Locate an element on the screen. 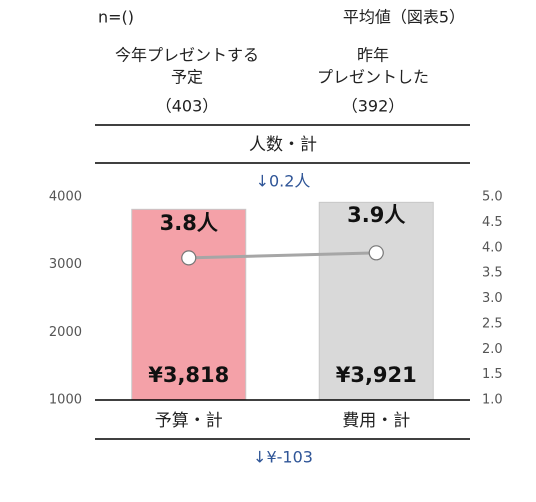  column-header: 昨年 is located at coordinates (373, 55).